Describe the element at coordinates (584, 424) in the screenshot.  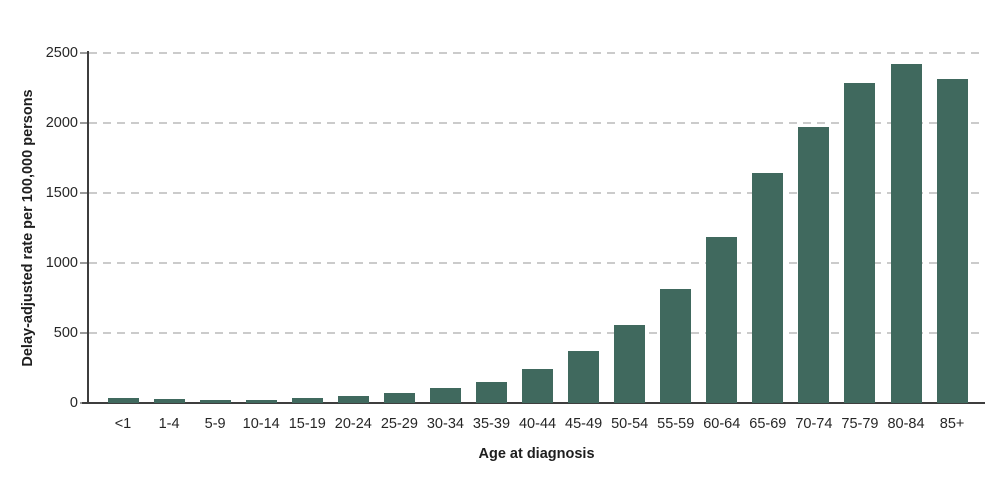
I see `x-tick-label: 45-49` at that location.